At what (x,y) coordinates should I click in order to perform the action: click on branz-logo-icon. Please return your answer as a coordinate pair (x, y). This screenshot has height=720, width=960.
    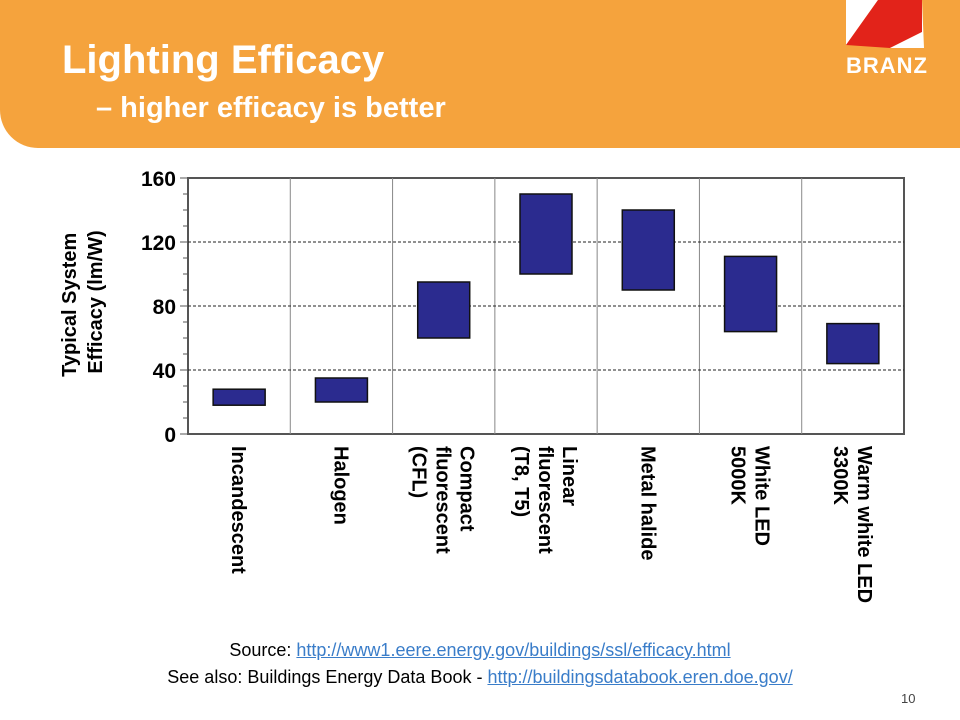
    Looking at the image, I should click on (899, 45).